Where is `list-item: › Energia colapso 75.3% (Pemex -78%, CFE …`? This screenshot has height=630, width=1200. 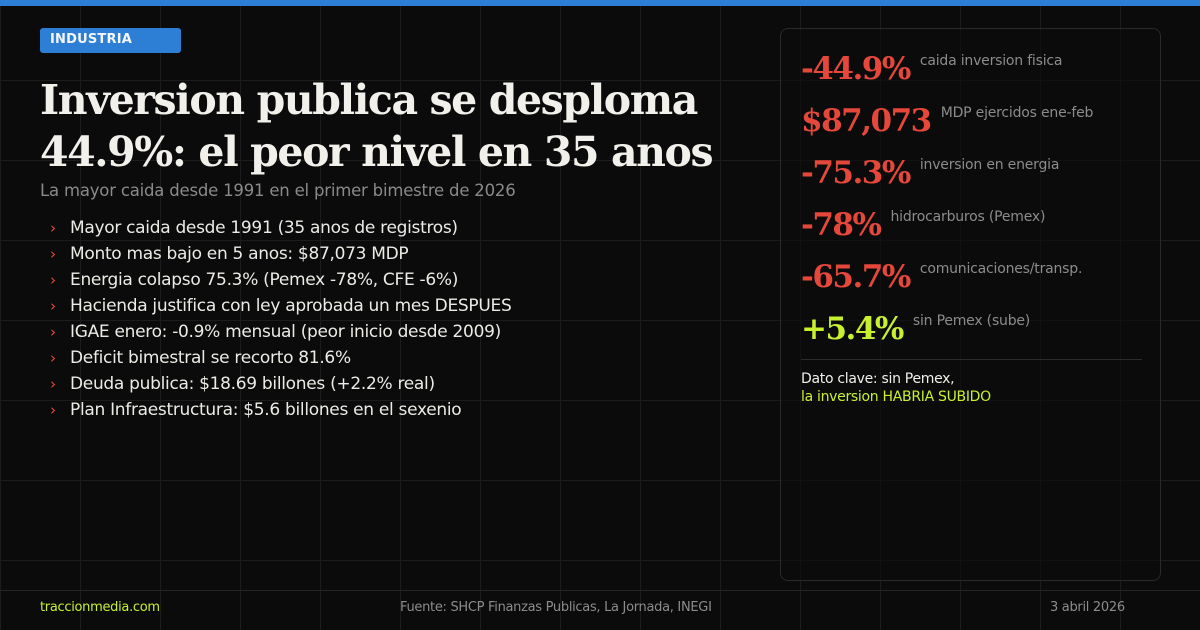
list-item: › Energia colapso 75.3% (Pemex -78%, CFE … is located at coordinates (275, 280).